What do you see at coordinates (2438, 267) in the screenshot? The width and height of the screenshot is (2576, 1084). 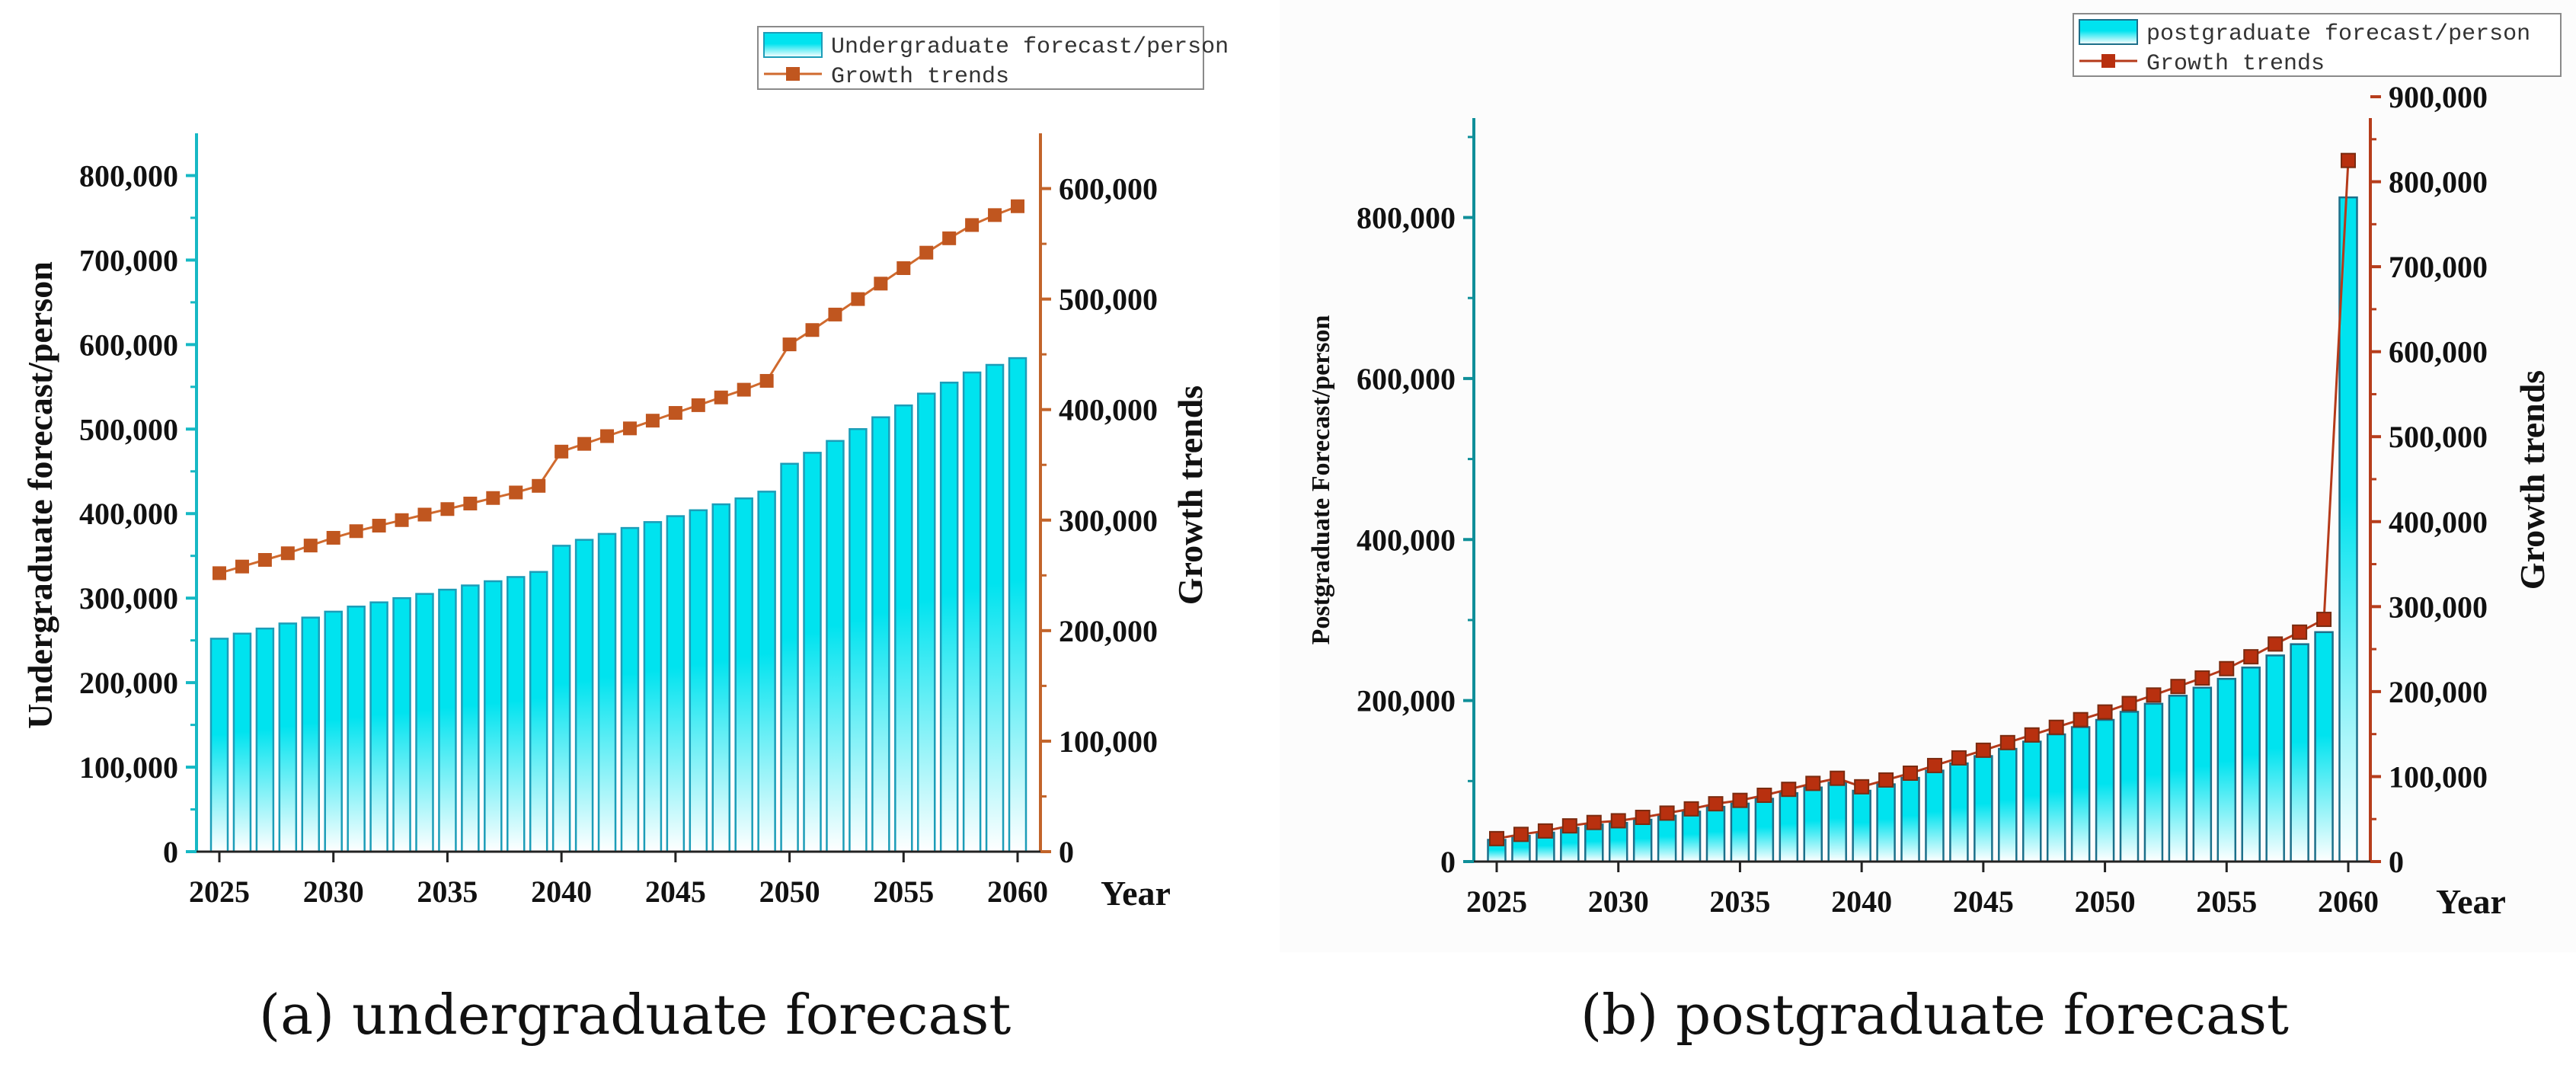 I see `right-tick-label-700000: 700,000` at bounding box center [2438, 267].